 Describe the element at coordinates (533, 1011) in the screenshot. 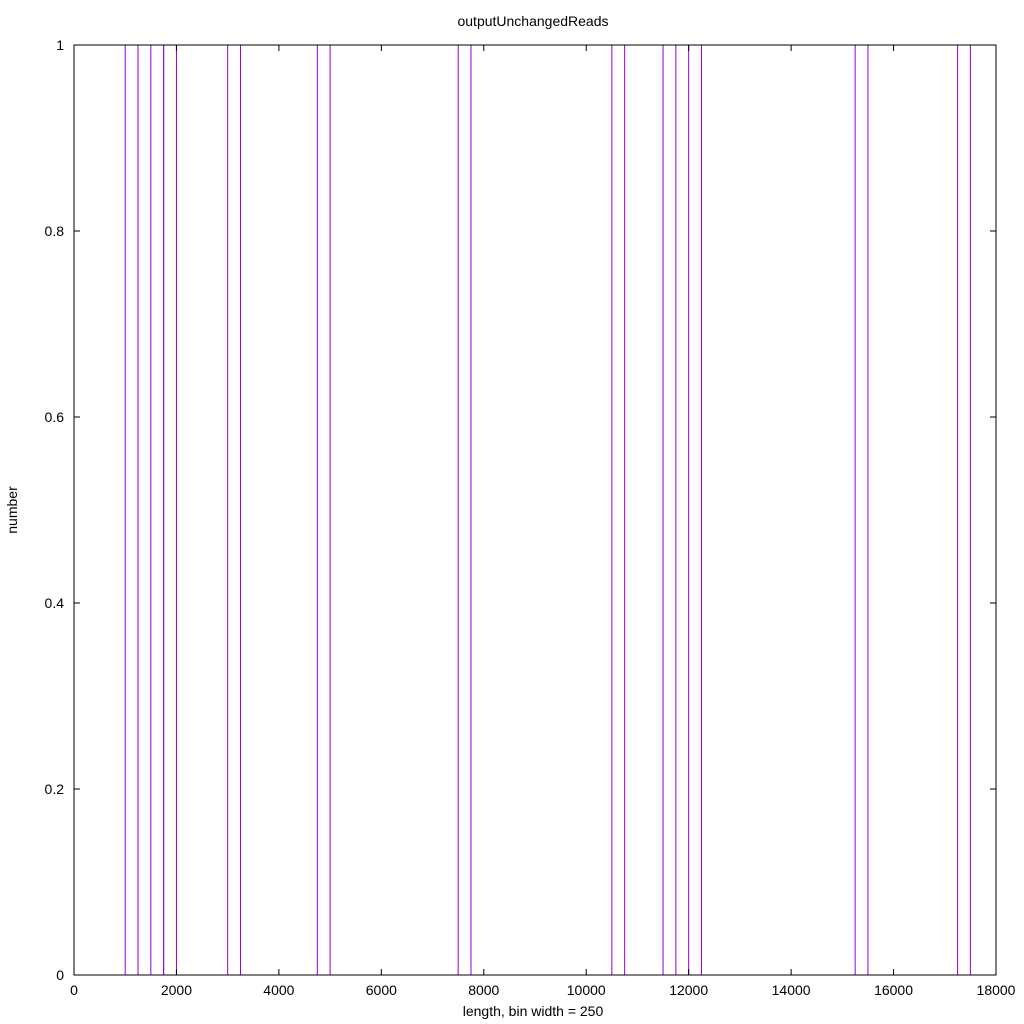

I see `x-axis-label: length, bin width = 250` at that location.